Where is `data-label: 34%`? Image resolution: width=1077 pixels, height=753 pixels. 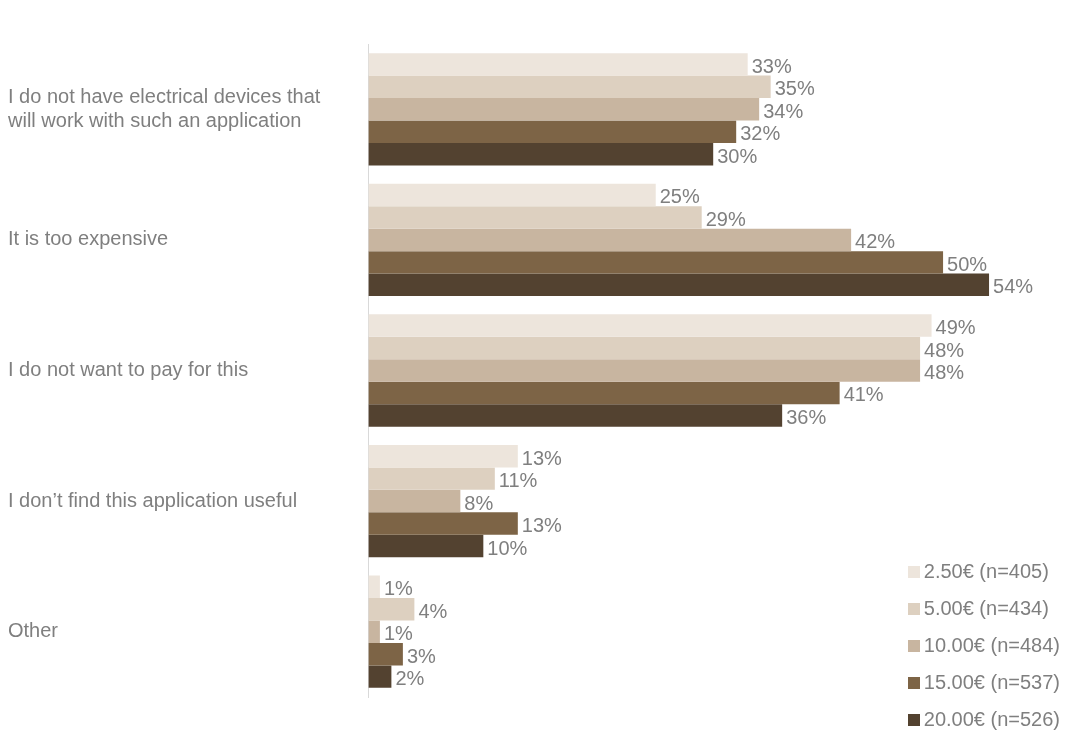
data-label: 34% is located at coordinates (783, 110).